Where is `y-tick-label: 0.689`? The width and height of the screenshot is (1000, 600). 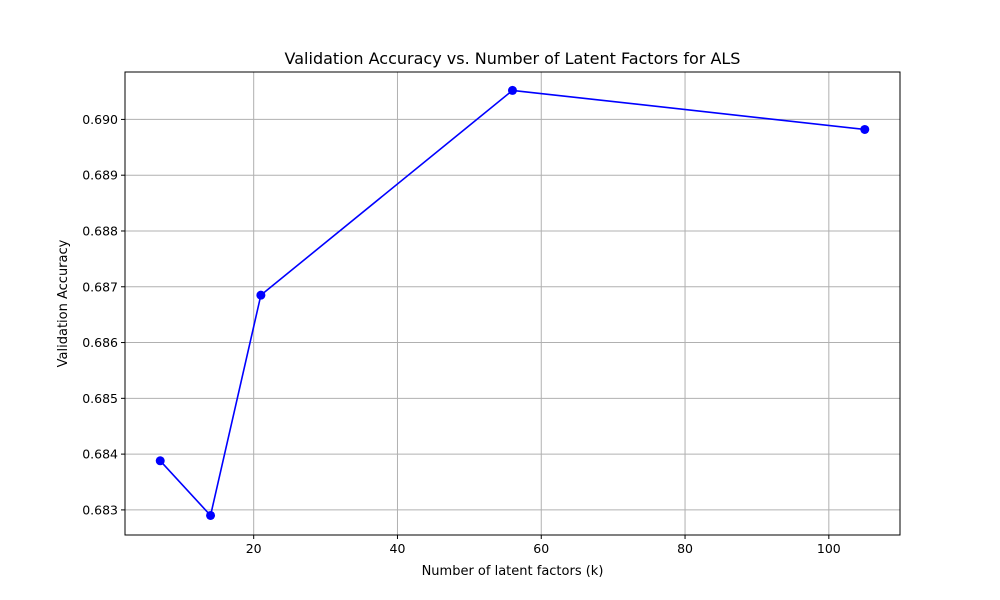 y-tick-label: 0.689 is located at coordinates (100, 175).